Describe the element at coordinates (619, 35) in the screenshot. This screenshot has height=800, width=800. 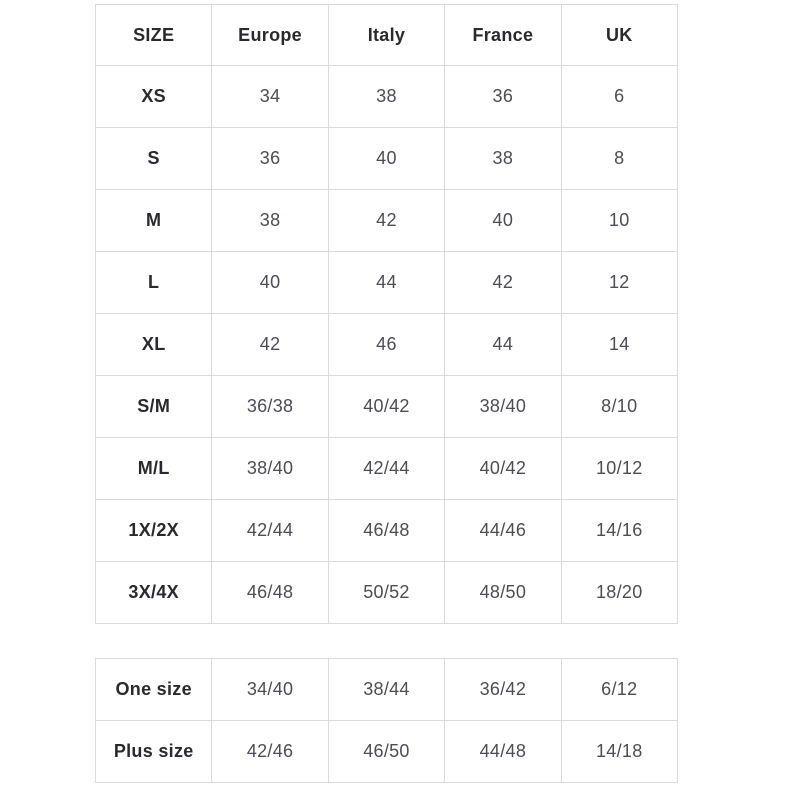
I see `column-header-uk: UK` at that location.